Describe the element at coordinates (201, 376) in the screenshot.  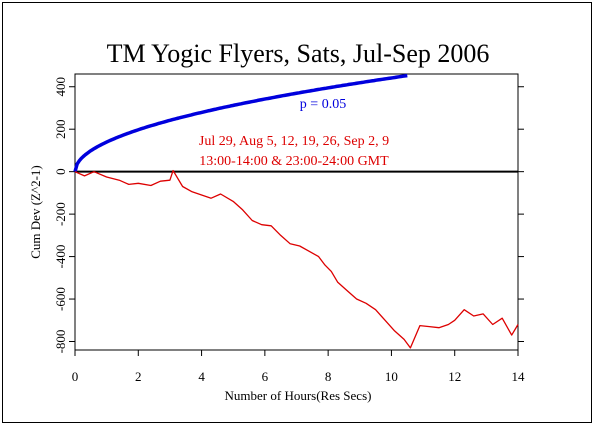
I see `x-tick-label: 4` at that location.